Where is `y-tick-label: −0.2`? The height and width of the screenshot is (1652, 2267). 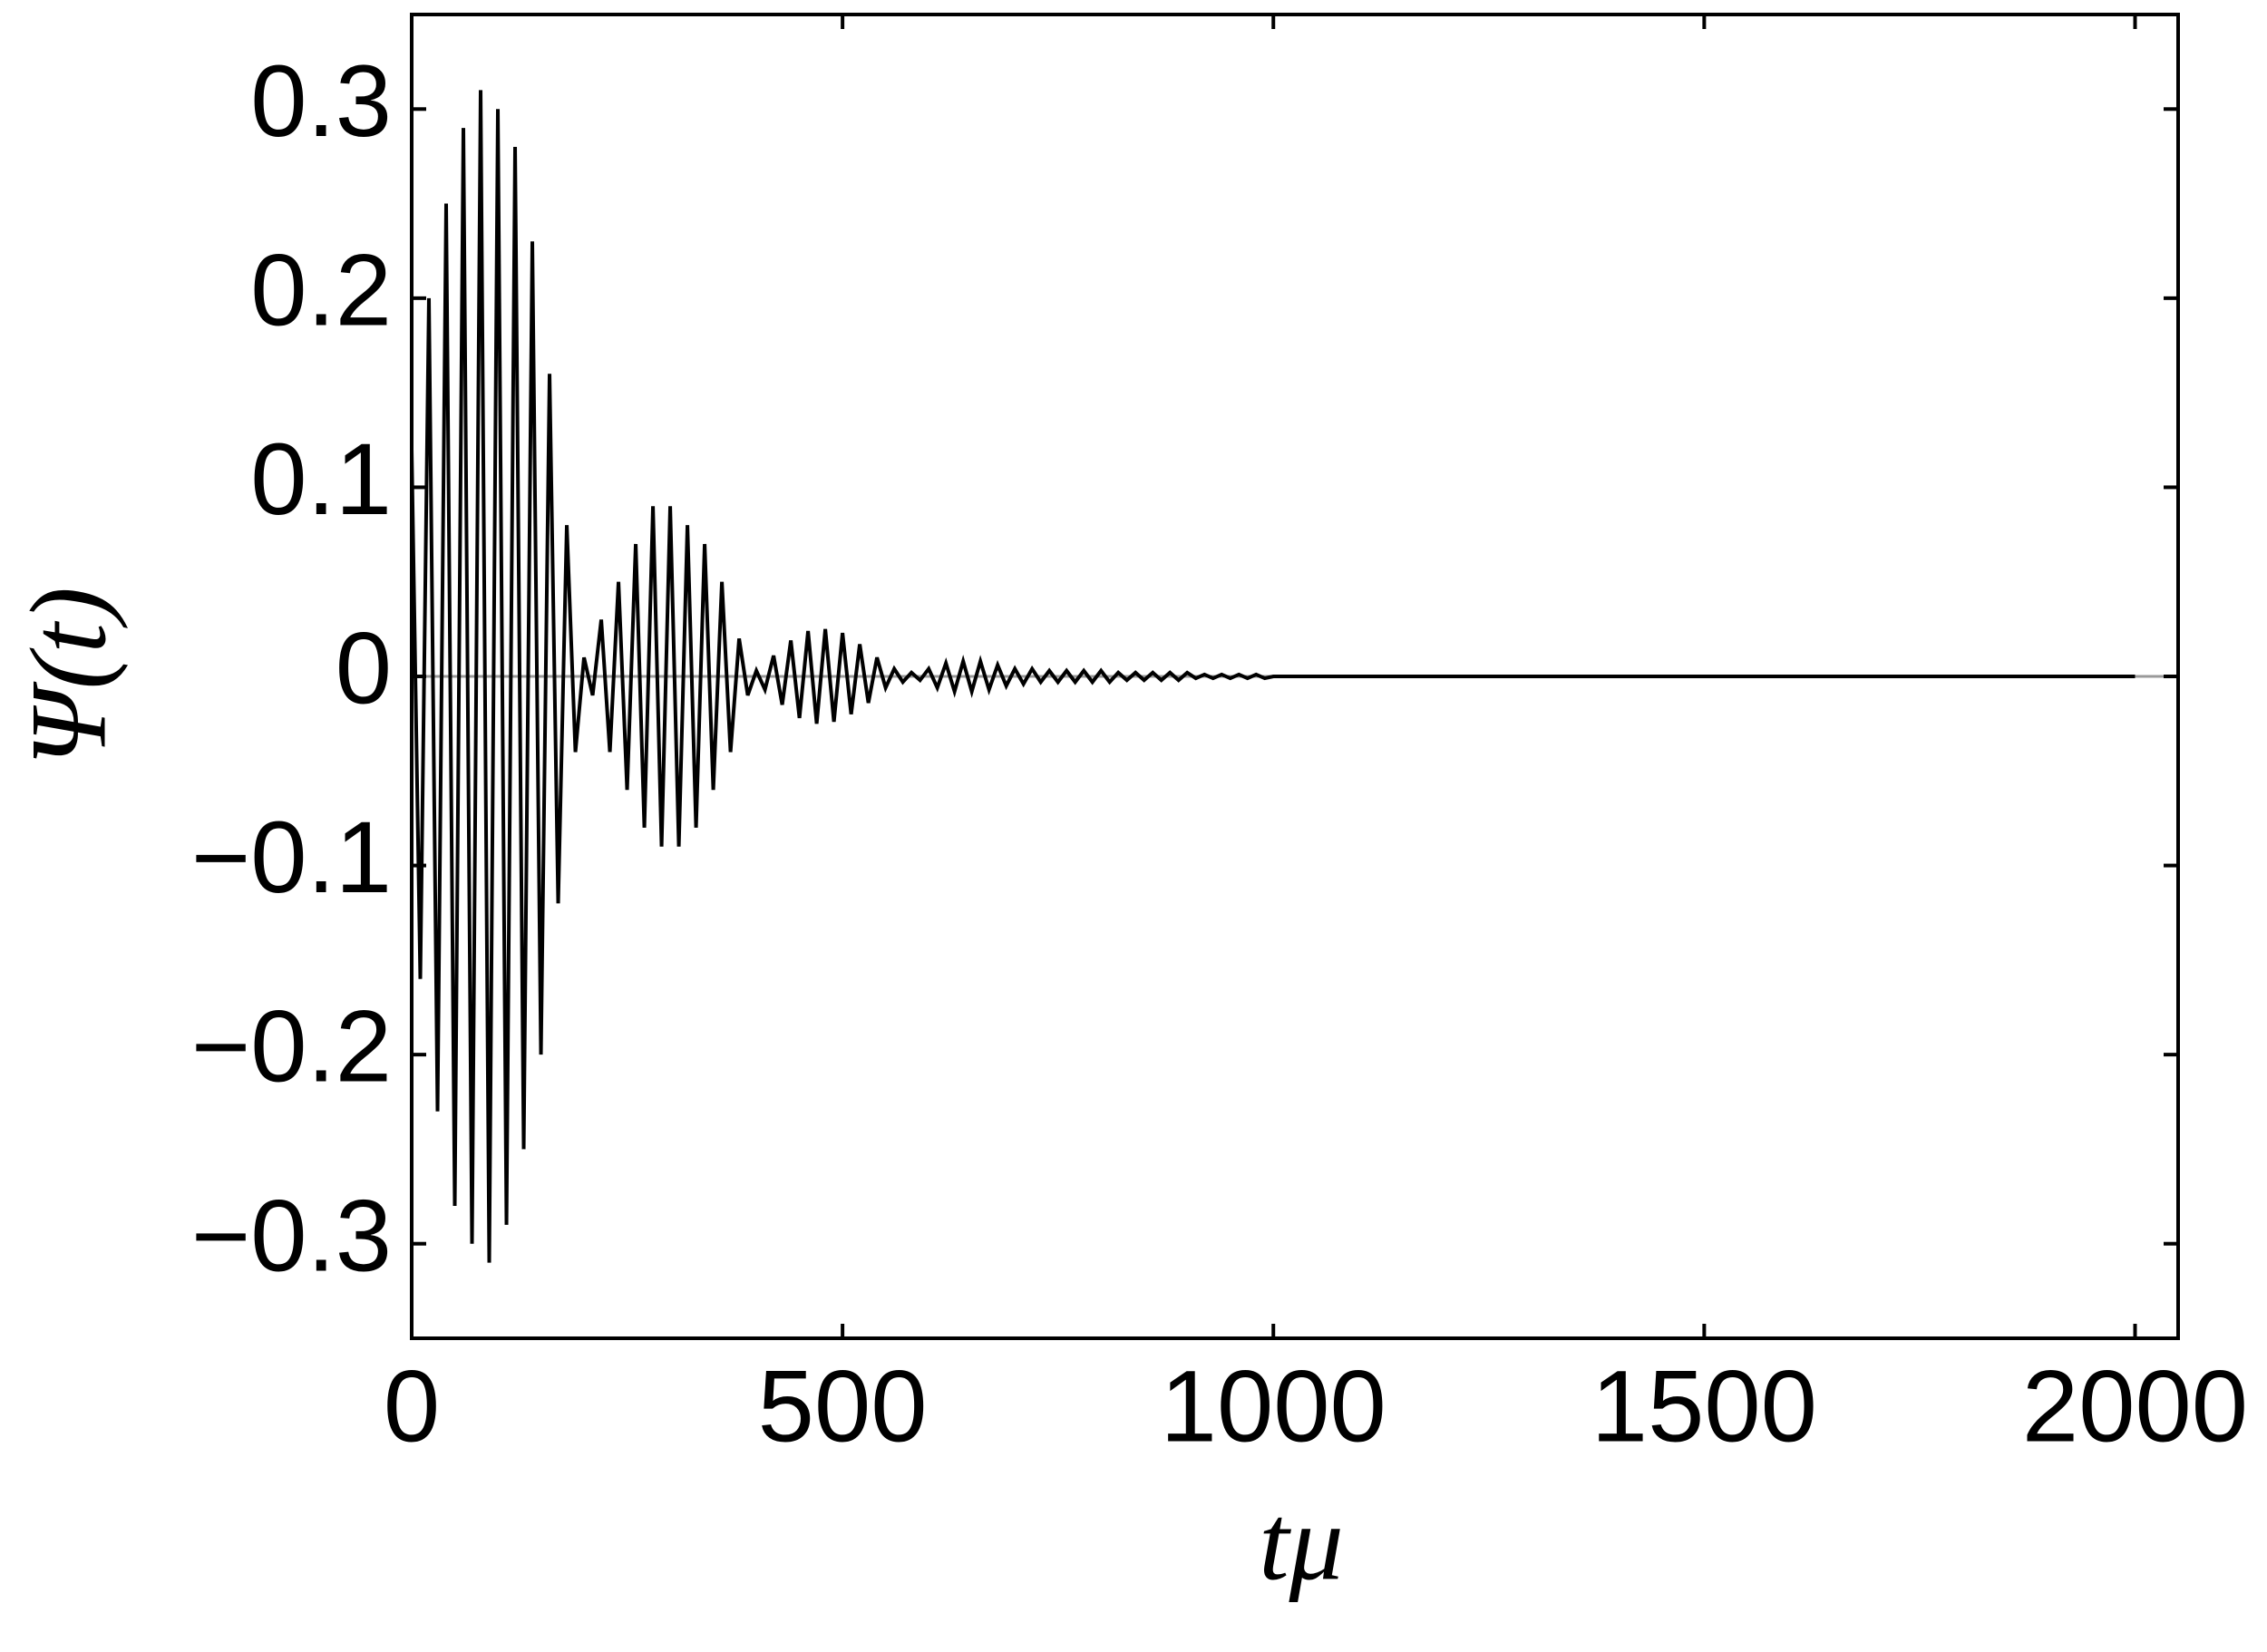
y-tick-label: −0.2 is located at coordinates (292, 1046).